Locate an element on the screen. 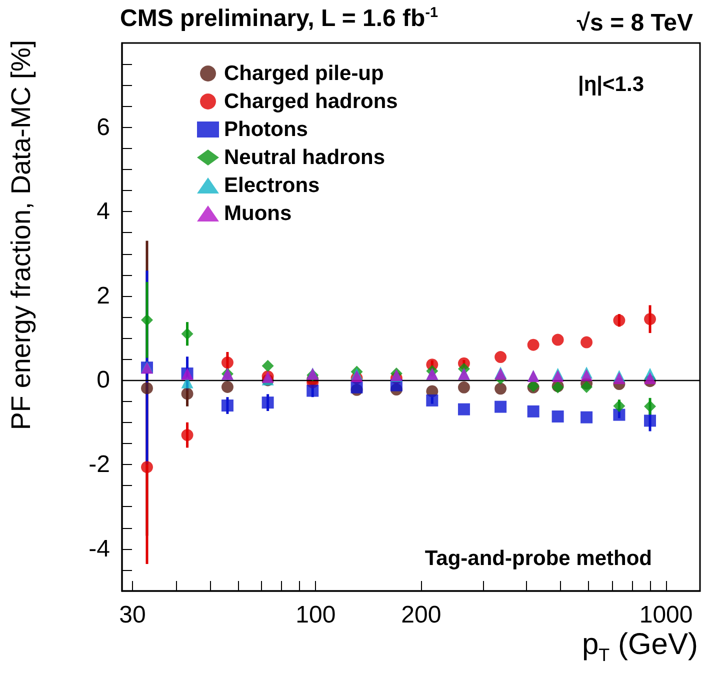  legend-label: Neutral hadrons is located at coordinates (305, 157).